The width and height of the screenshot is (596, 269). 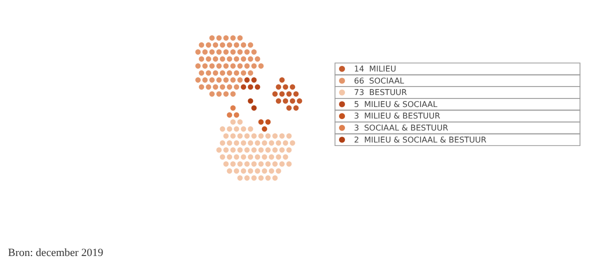 I want to click on text: Bron: december 2019, so click(x=56, y=253).